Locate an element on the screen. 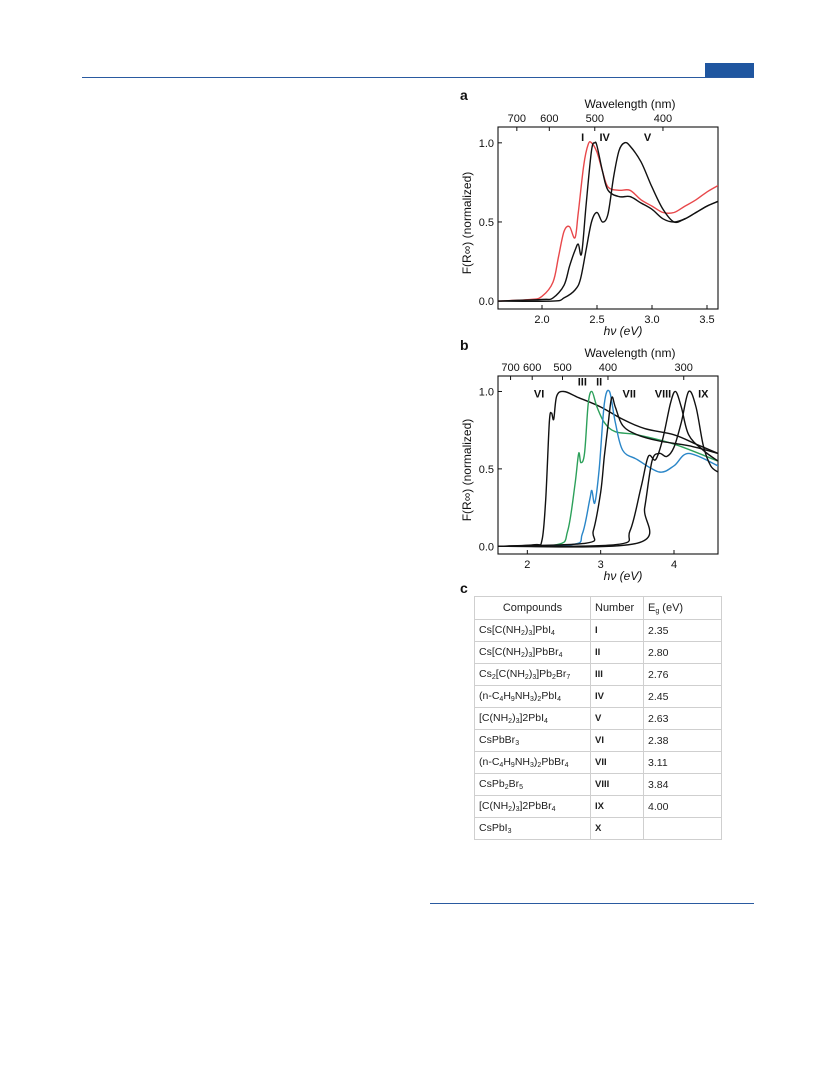 This screenshot has height=1091, width=833. table-row: (n-C4H9NH3)2PbBr4 VII 3.11 is located at coordinates (598, 762).